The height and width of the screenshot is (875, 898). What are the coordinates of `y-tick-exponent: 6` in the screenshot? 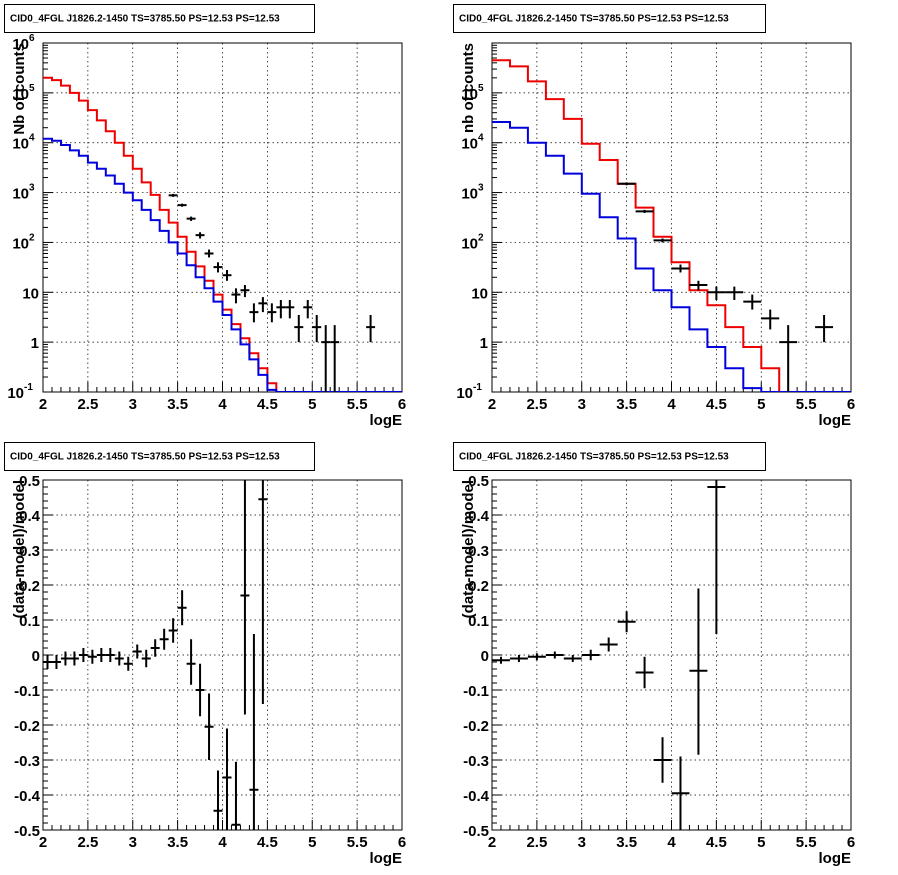 It's located at (32, 38).